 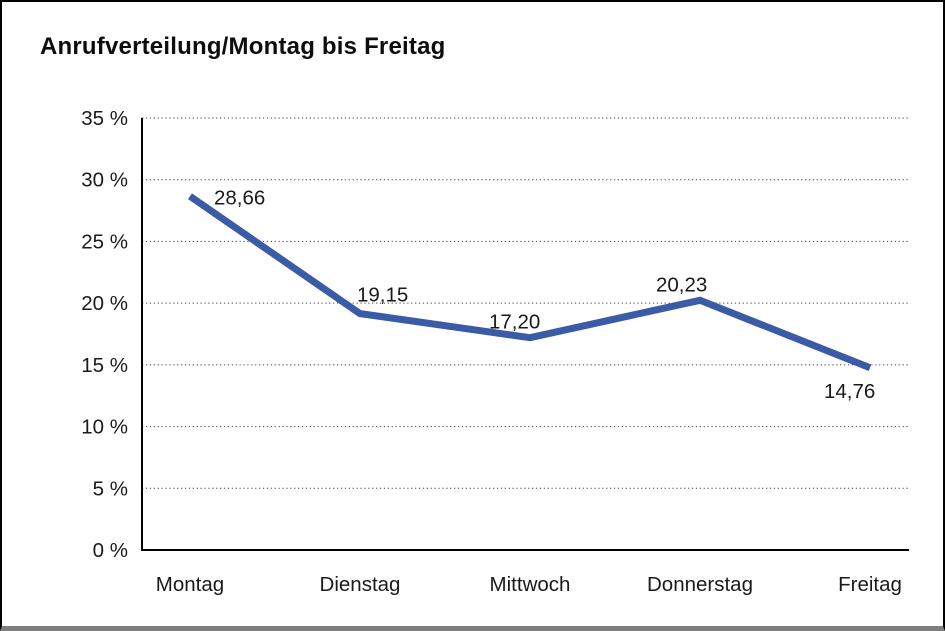 What do you see at coordinates (530, 584) in the screenshot?
I see `x-tick-label-mittwoch: Mittwoch` at bounding box center [530, 584].